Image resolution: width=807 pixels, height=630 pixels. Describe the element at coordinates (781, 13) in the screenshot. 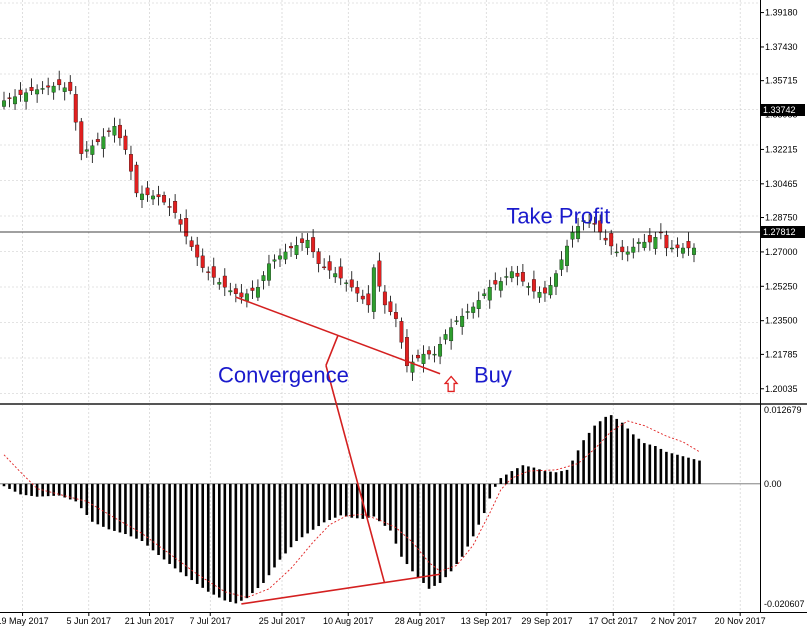

I see `price-tick-label: 1.39180` at that location.